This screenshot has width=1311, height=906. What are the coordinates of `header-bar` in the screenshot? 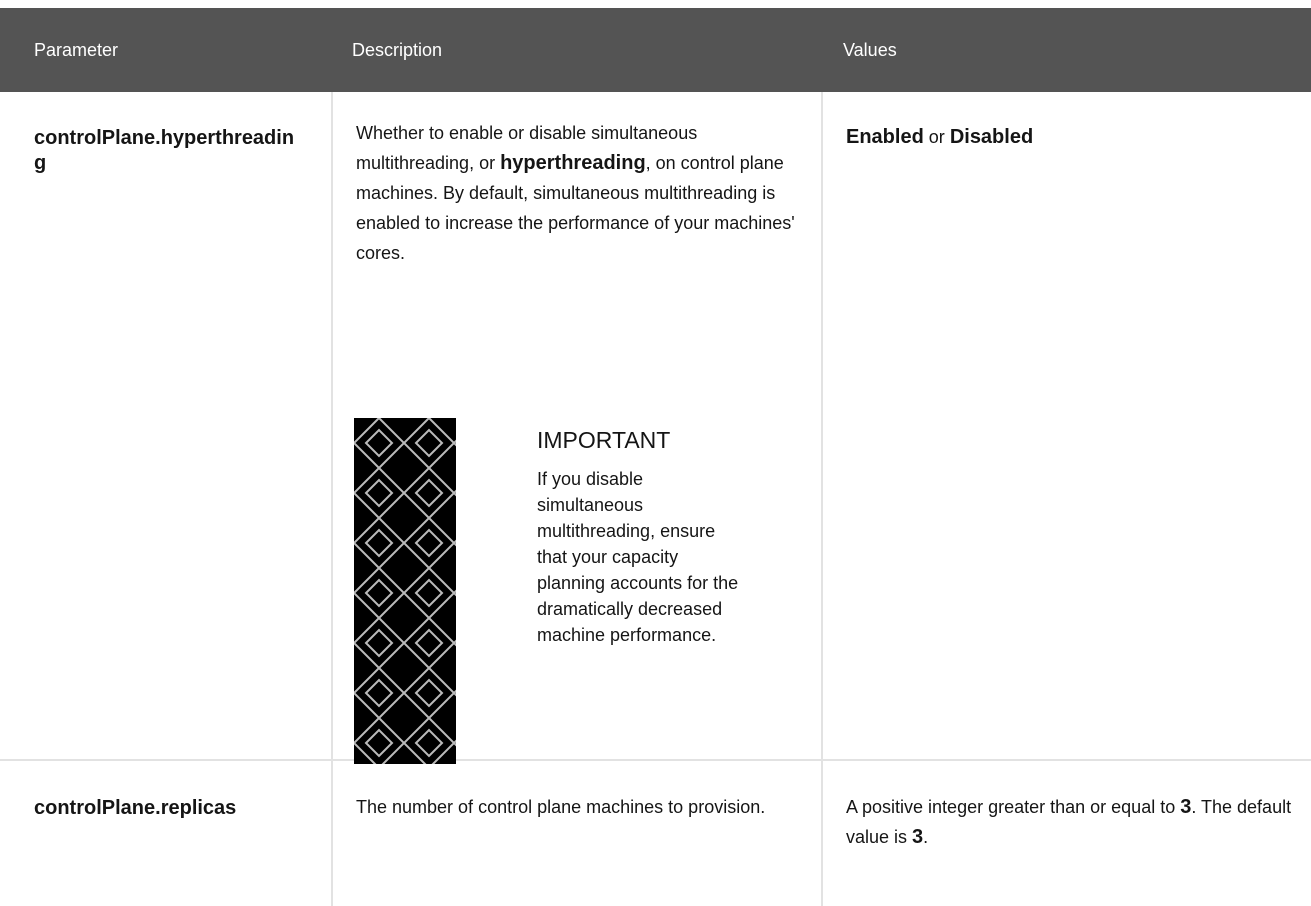 It's located at (655, 50).